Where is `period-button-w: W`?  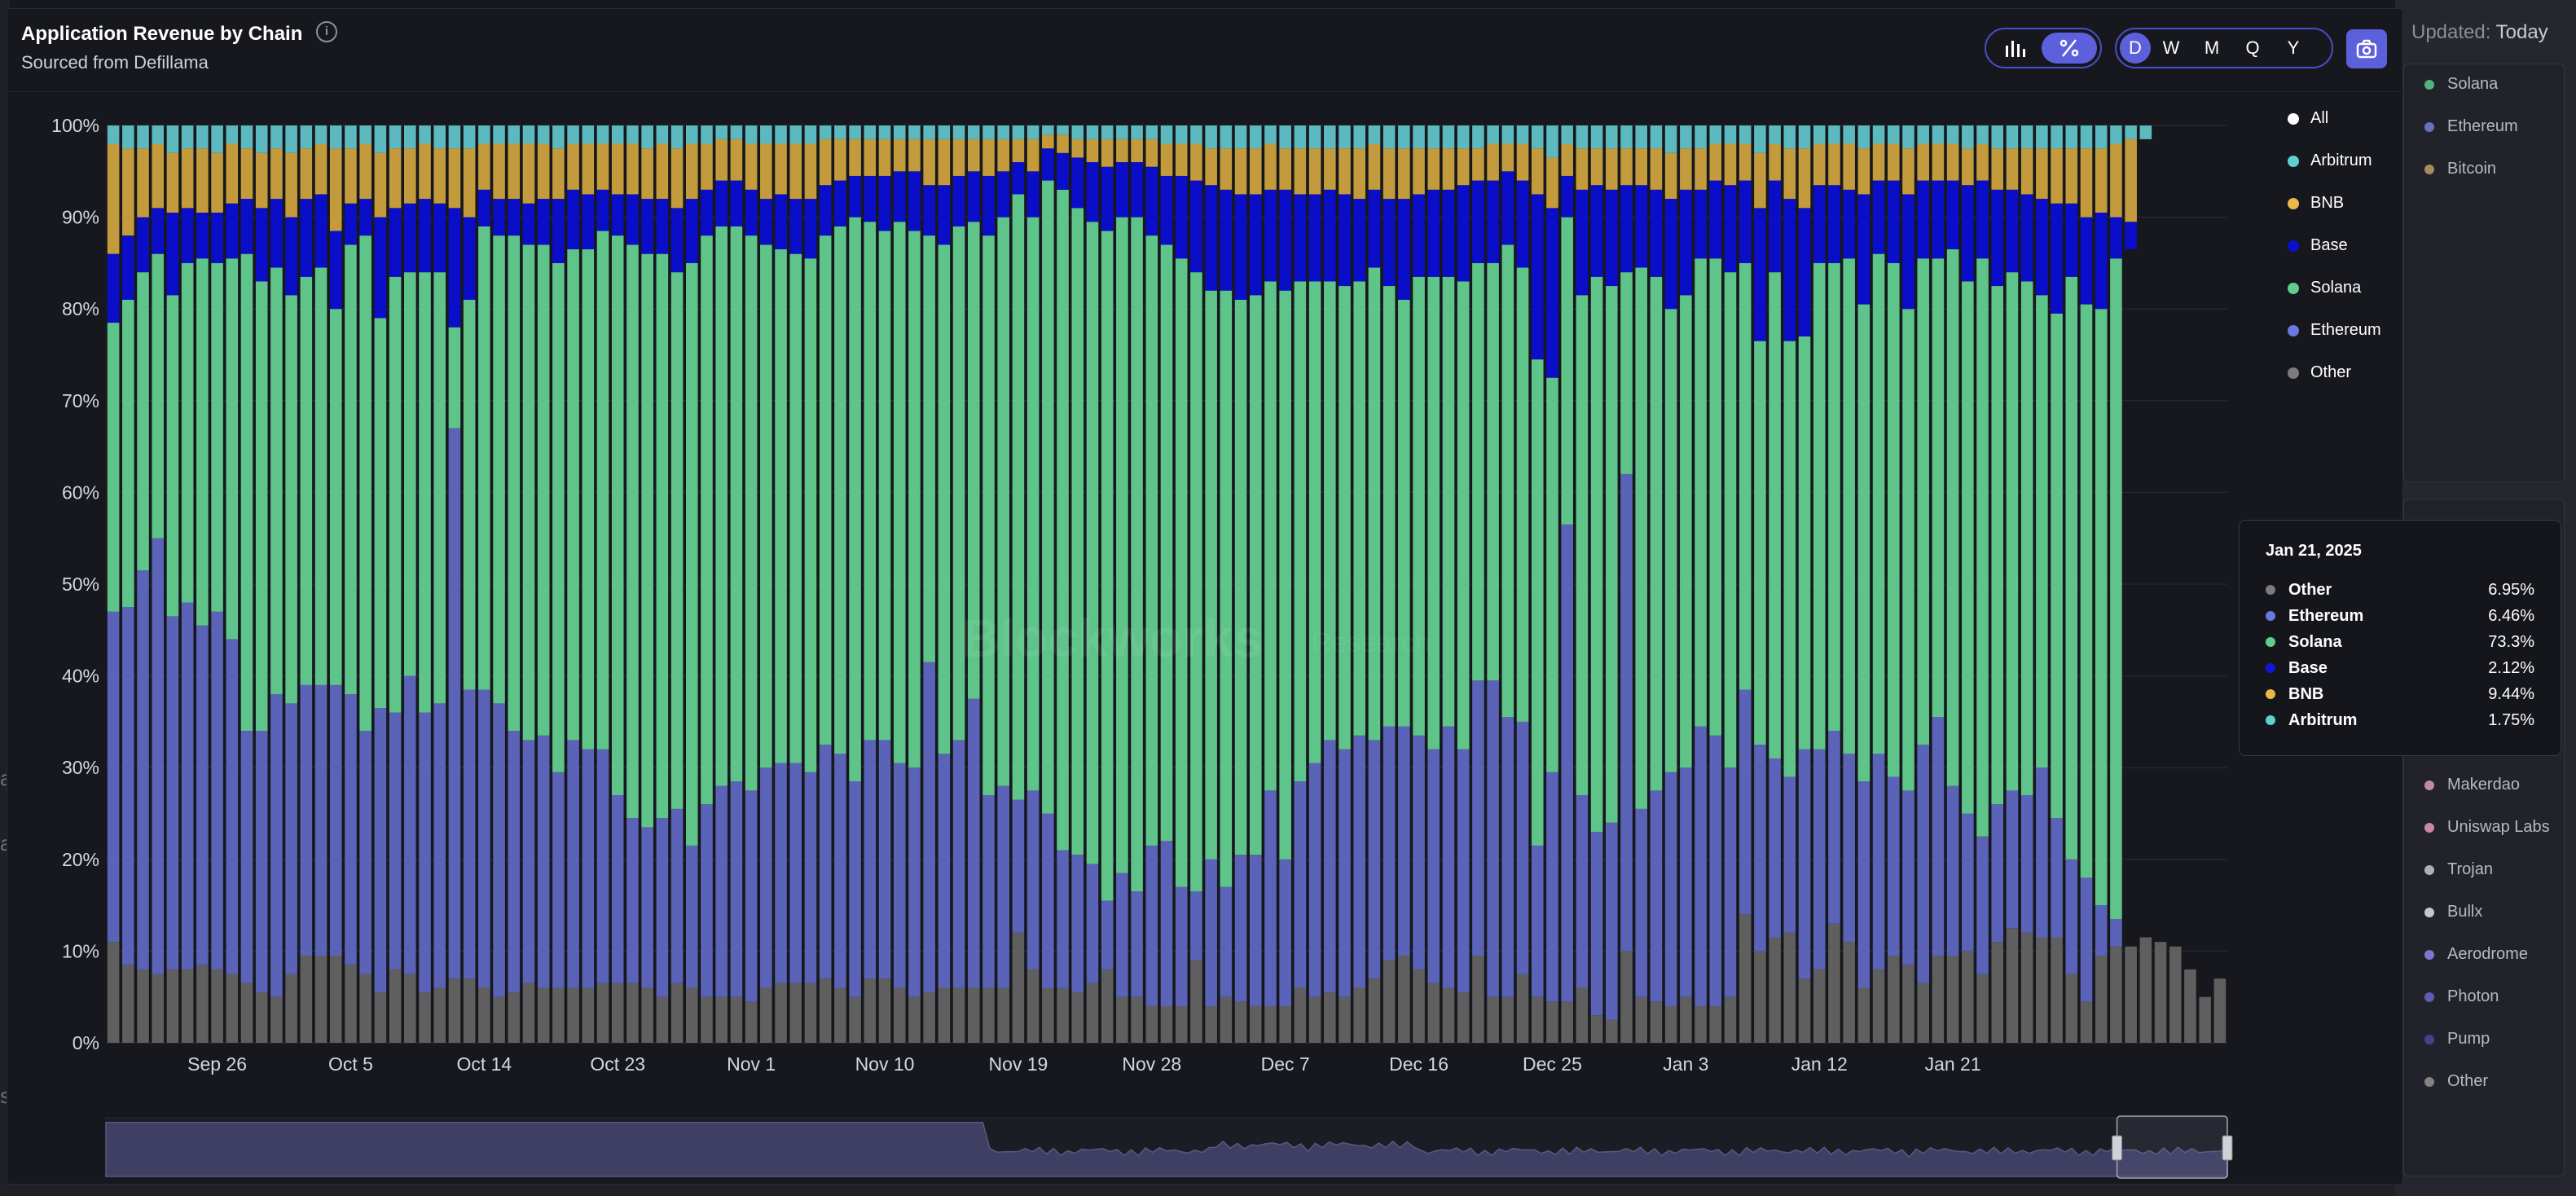
period-button-w: W is located at coordinates (2171, 48).